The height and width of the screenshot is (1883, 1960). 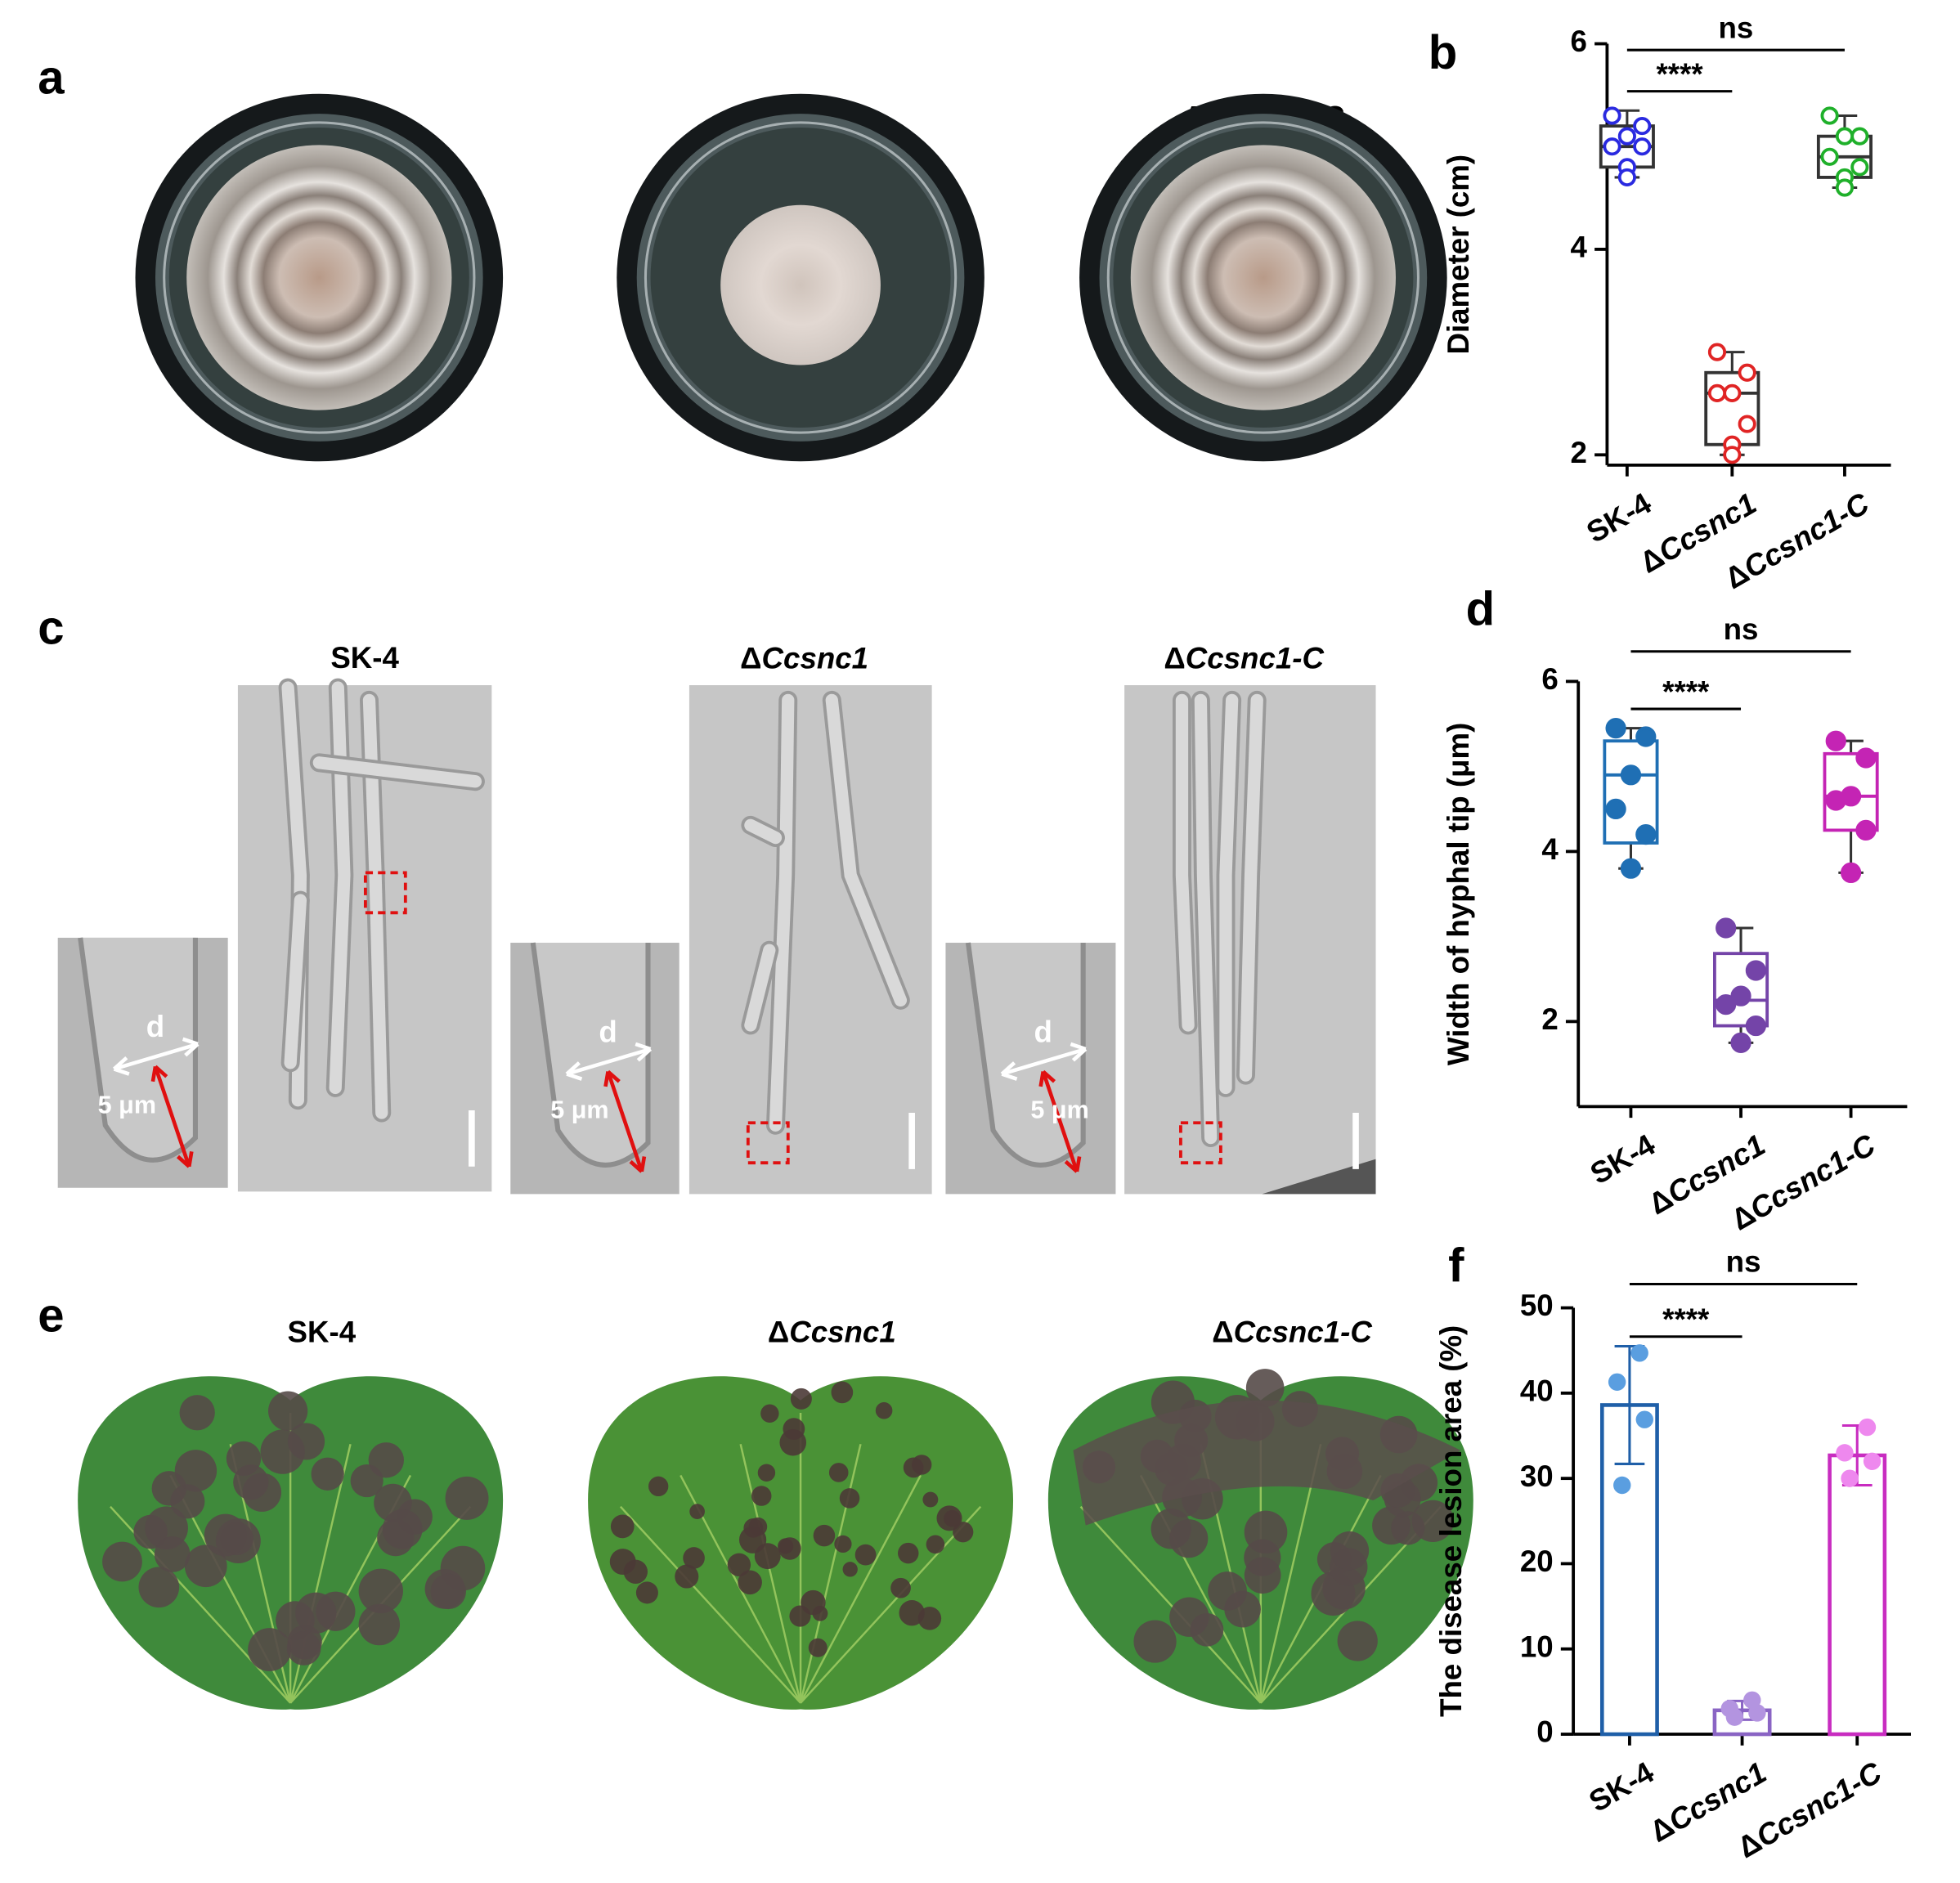 What do you see at coordinates (1244, 658) in the screenshot?
I see `micrograph-label: ΔCcsnc1-C` at bounding box center [1244, 658].